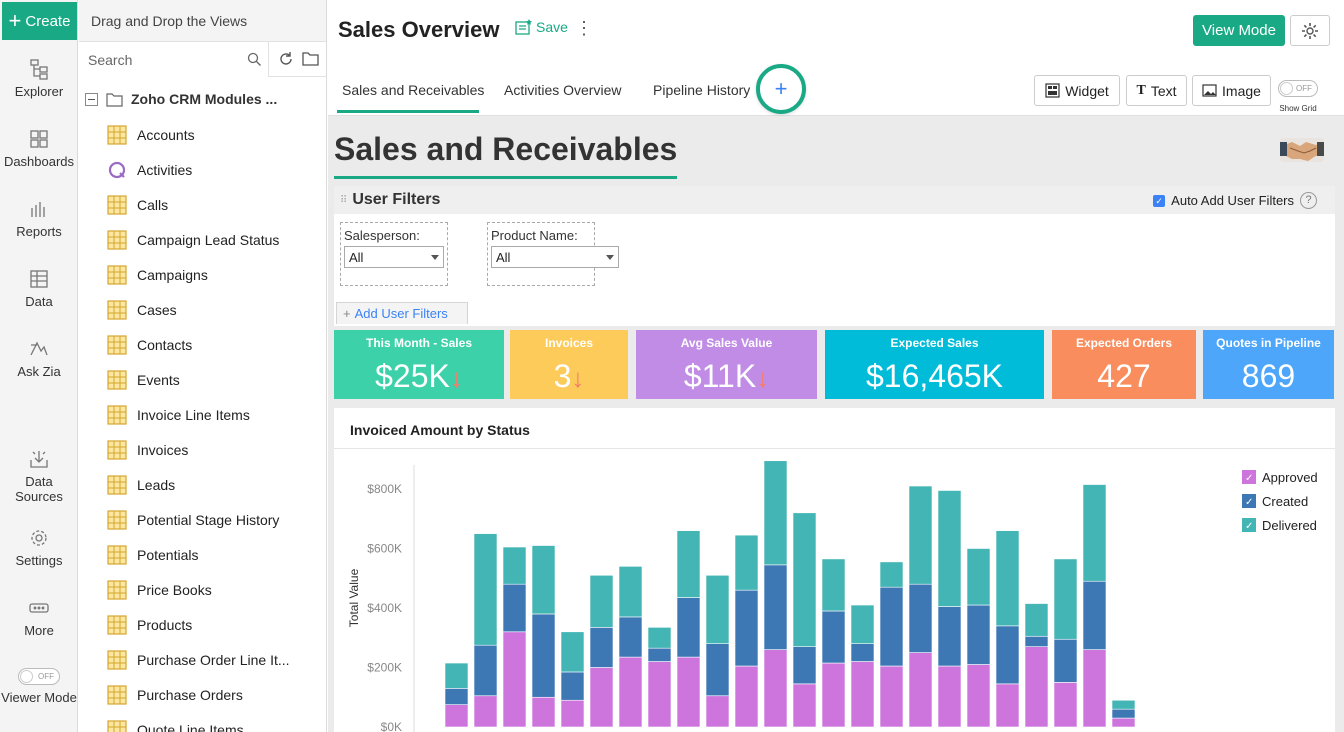 Image resolution: width=1344 pixels, height=732 pixels. Describe the element at coordinates (1235, 200) in the screenshot. I see `auto-add-user-filters: ✓ Auto Add User Filters ?` at that location.